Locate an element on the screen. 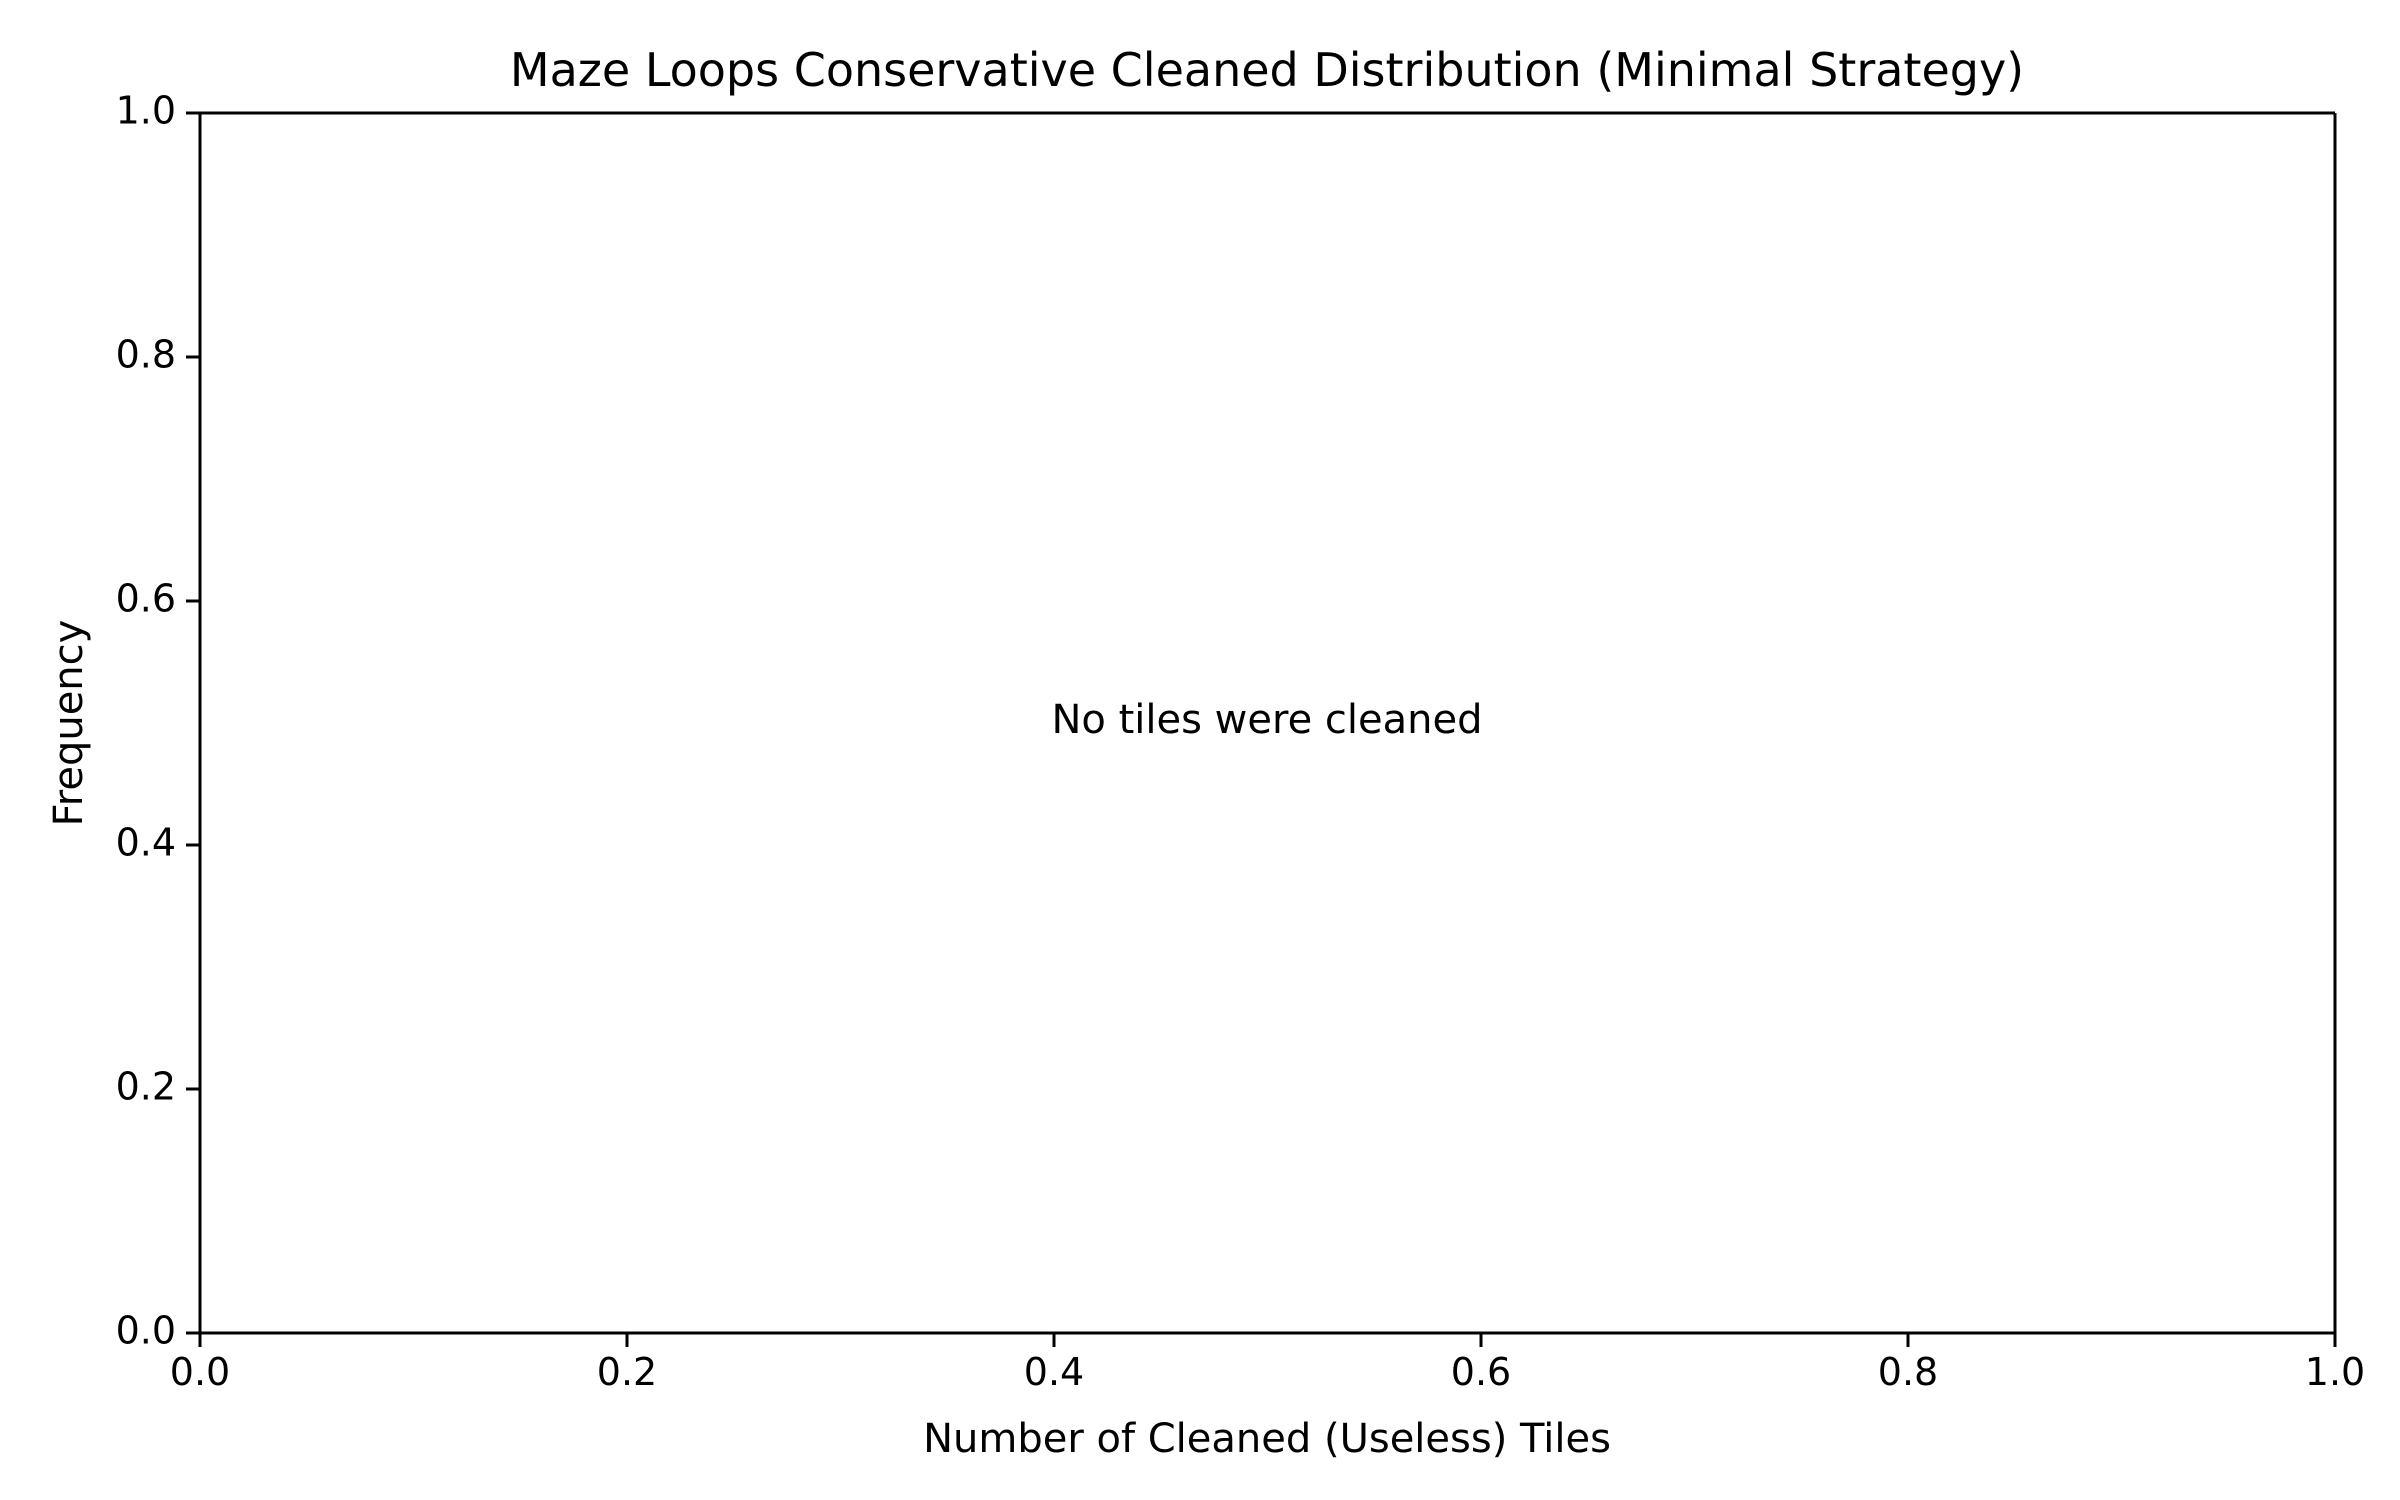  y-tick-label: 0.0 is located at coordinates (146, 1331).